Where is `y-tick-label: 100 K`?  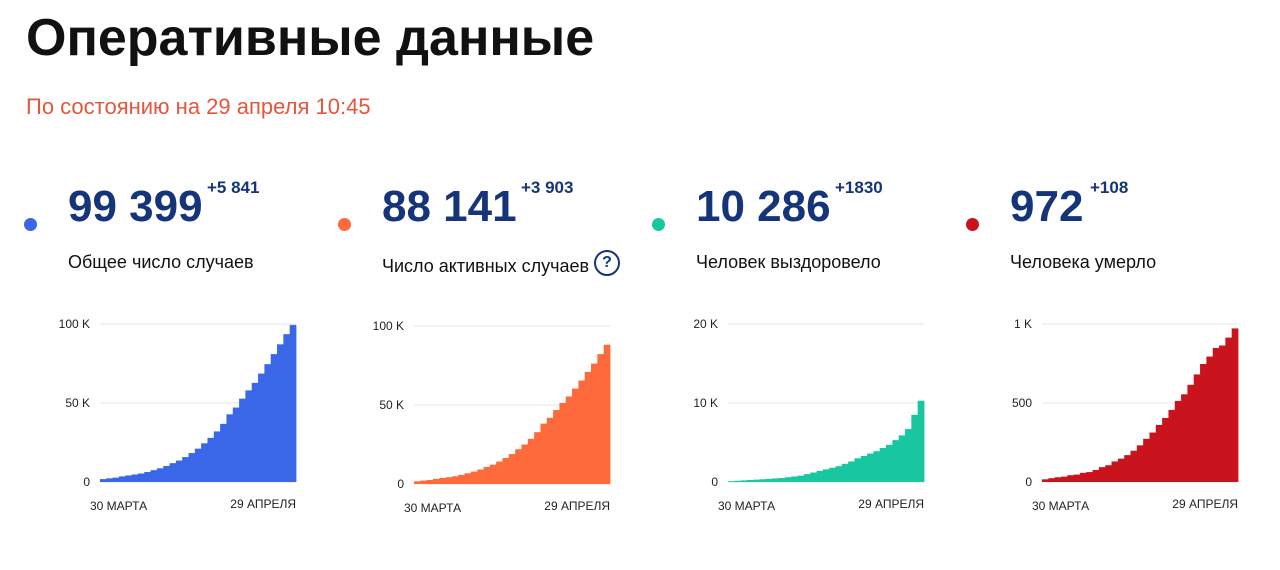
y-tick-label: 100 K is located at coordinates (388, 326).